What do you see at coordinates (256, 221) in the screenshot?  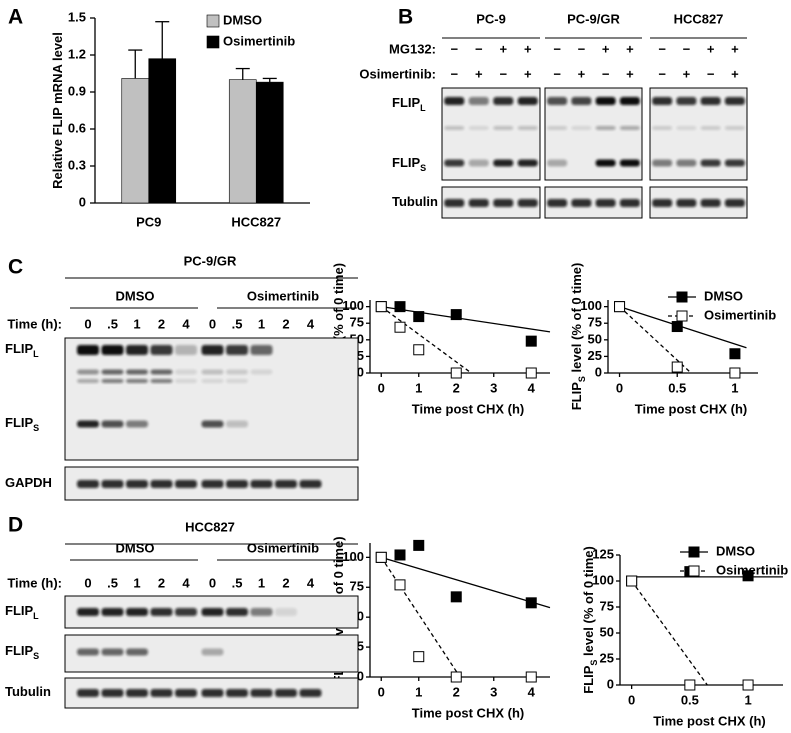 I see `x-tick-label: HCC827` at bounding box center [256, 221].